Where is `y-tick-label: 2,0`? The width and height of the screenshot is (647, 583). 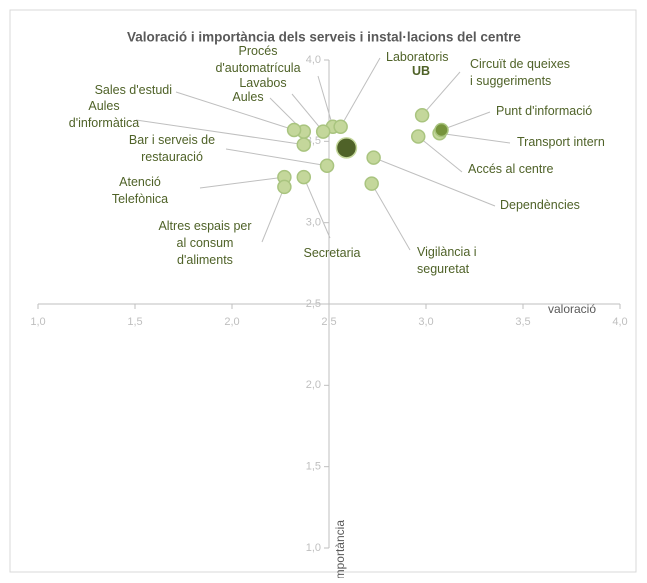 y-tick-label: 2,0 is located at coordinates (313, 385).